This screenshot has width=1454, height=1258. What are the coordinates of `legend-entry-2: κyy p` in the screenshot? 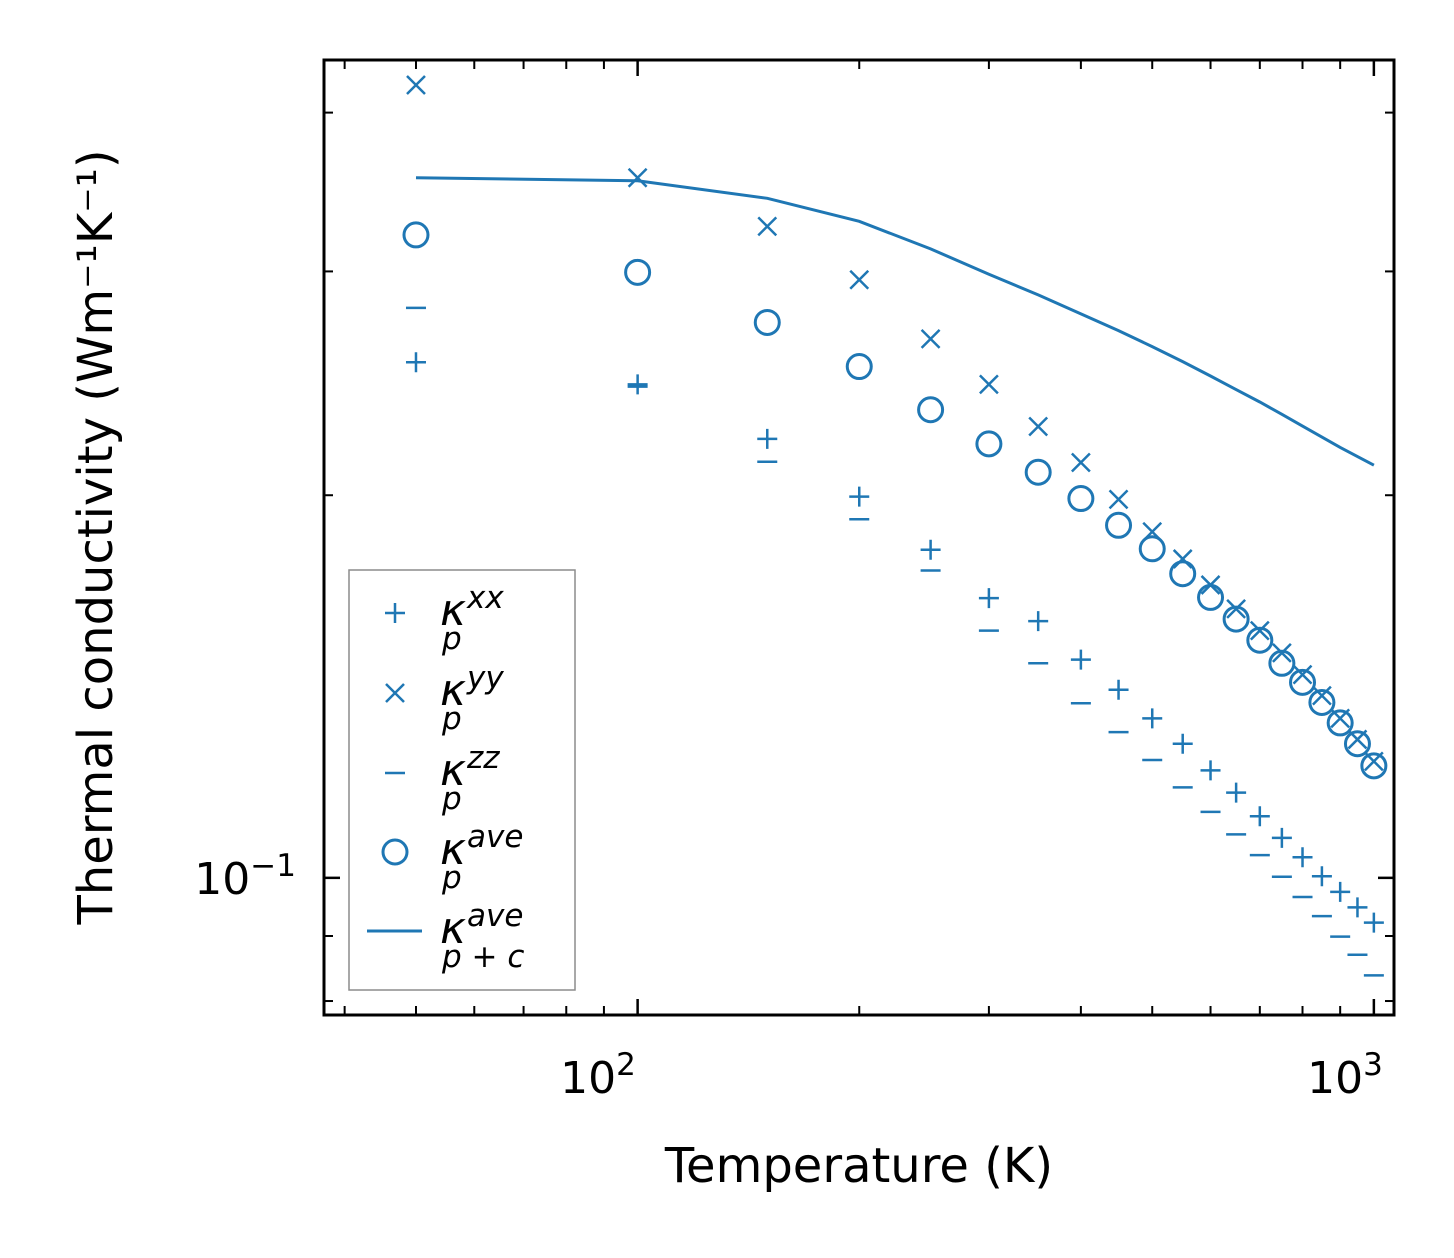 It's located at (444, 698).